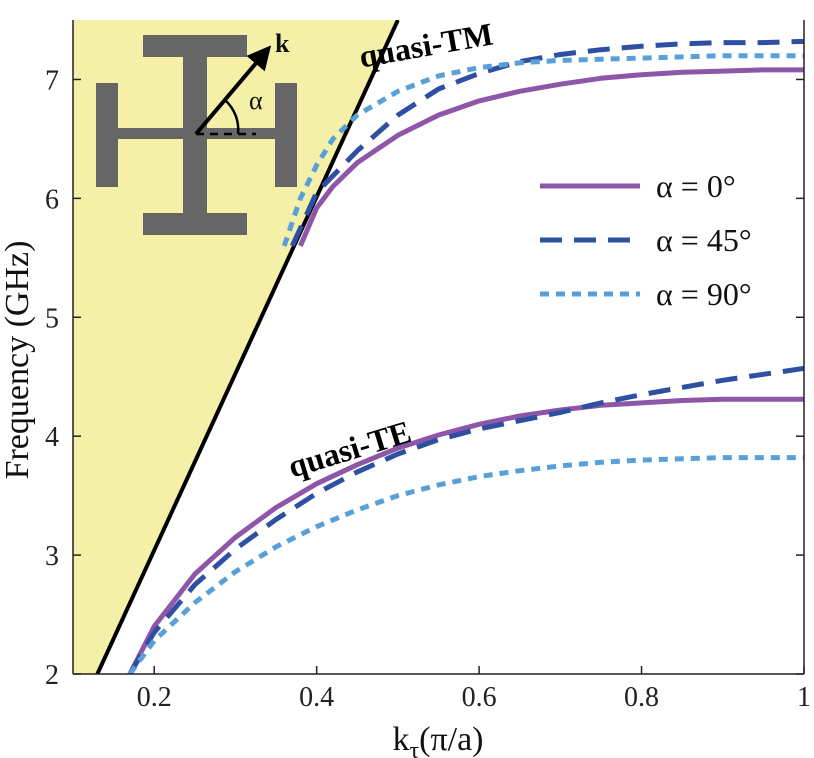  What do you see at coordinates (704, 294) in the screenshot?
I see `legend-label-2: α = 90°` at bounding box center [704, 294].